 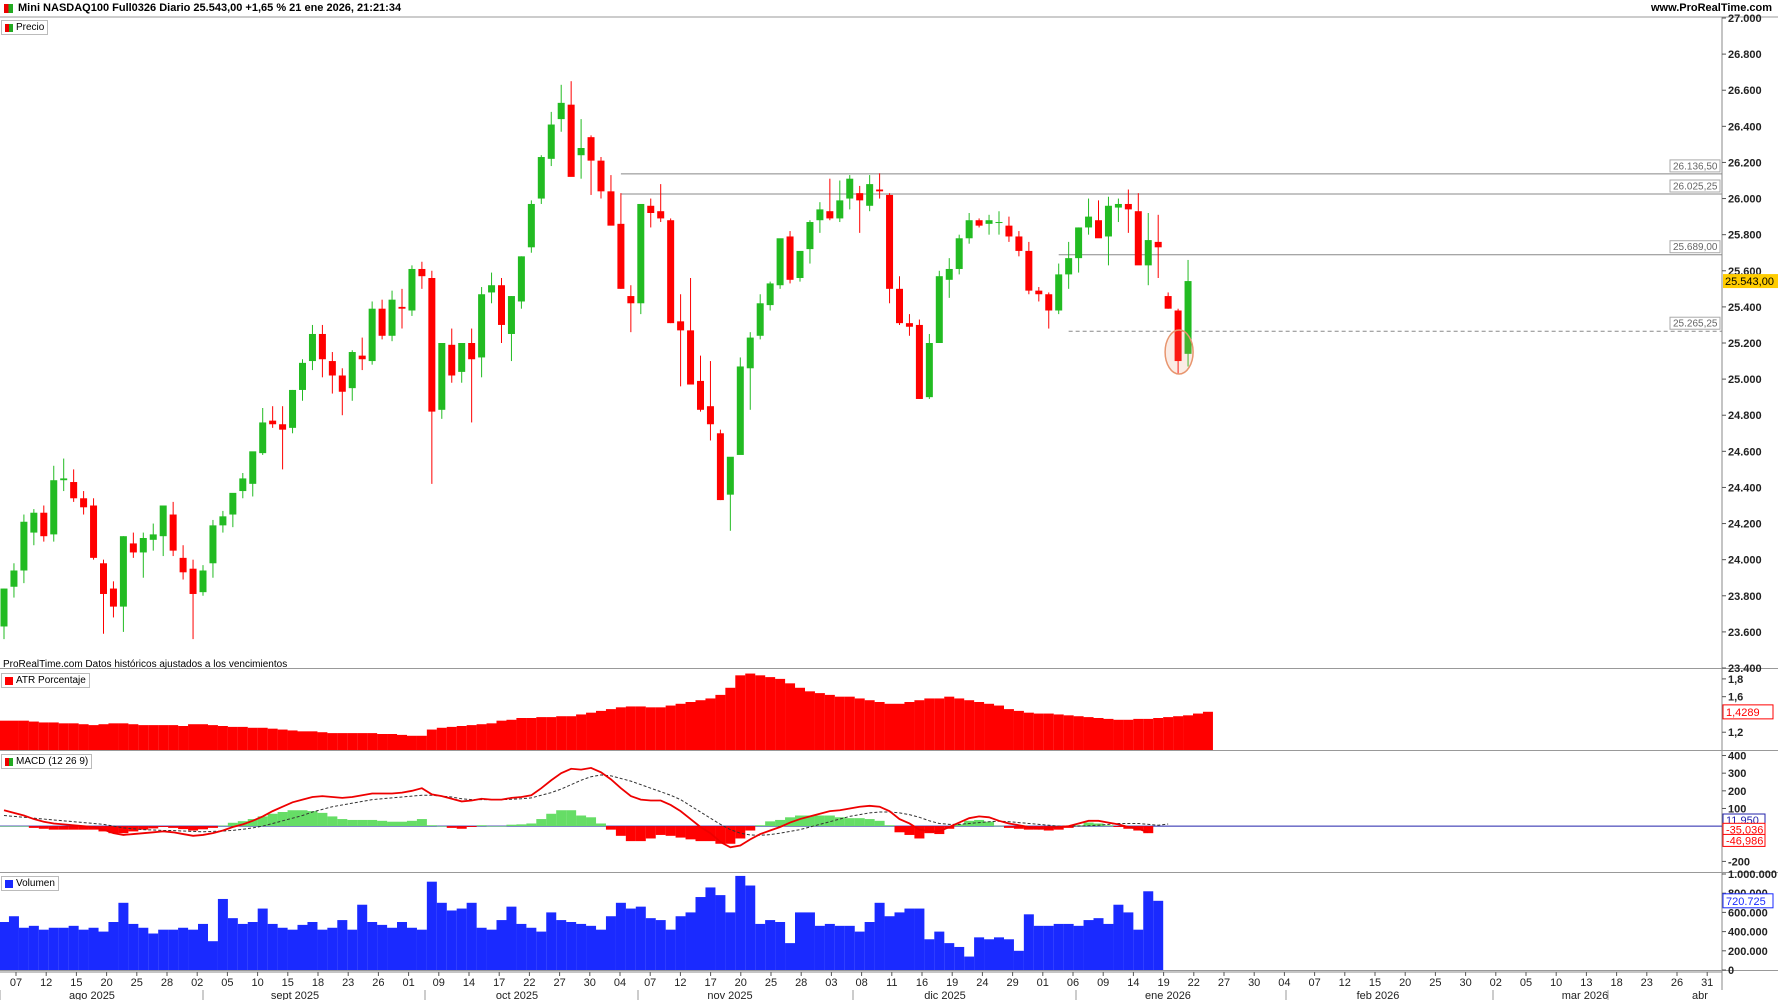 I want to click on instrument-icon, so click(x=8, y=8).